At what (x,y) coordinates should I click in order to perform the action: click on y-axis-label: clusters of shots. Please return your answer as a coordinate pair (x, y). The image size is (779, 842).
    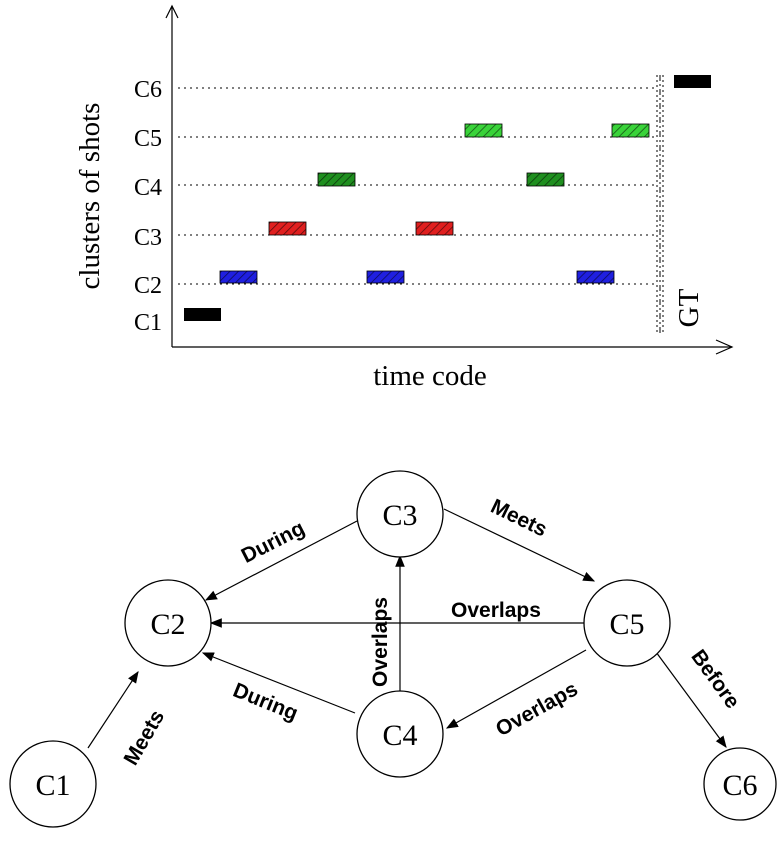
    Looking at the image, I should click on (90, 196).